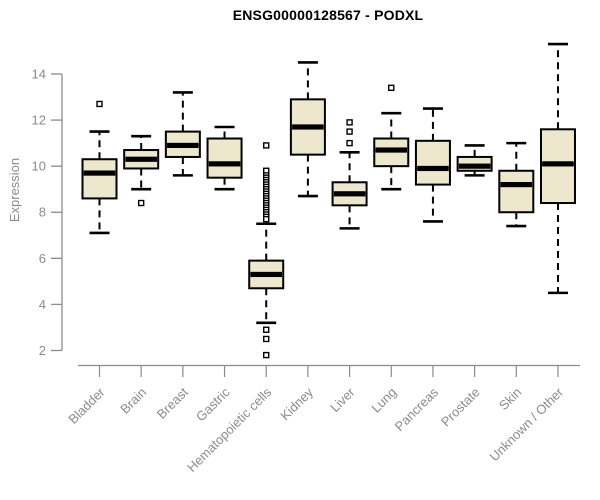  Describe the element at coordinates (141, 170) in the screenshot. I see `boxplot-brain` at that location.